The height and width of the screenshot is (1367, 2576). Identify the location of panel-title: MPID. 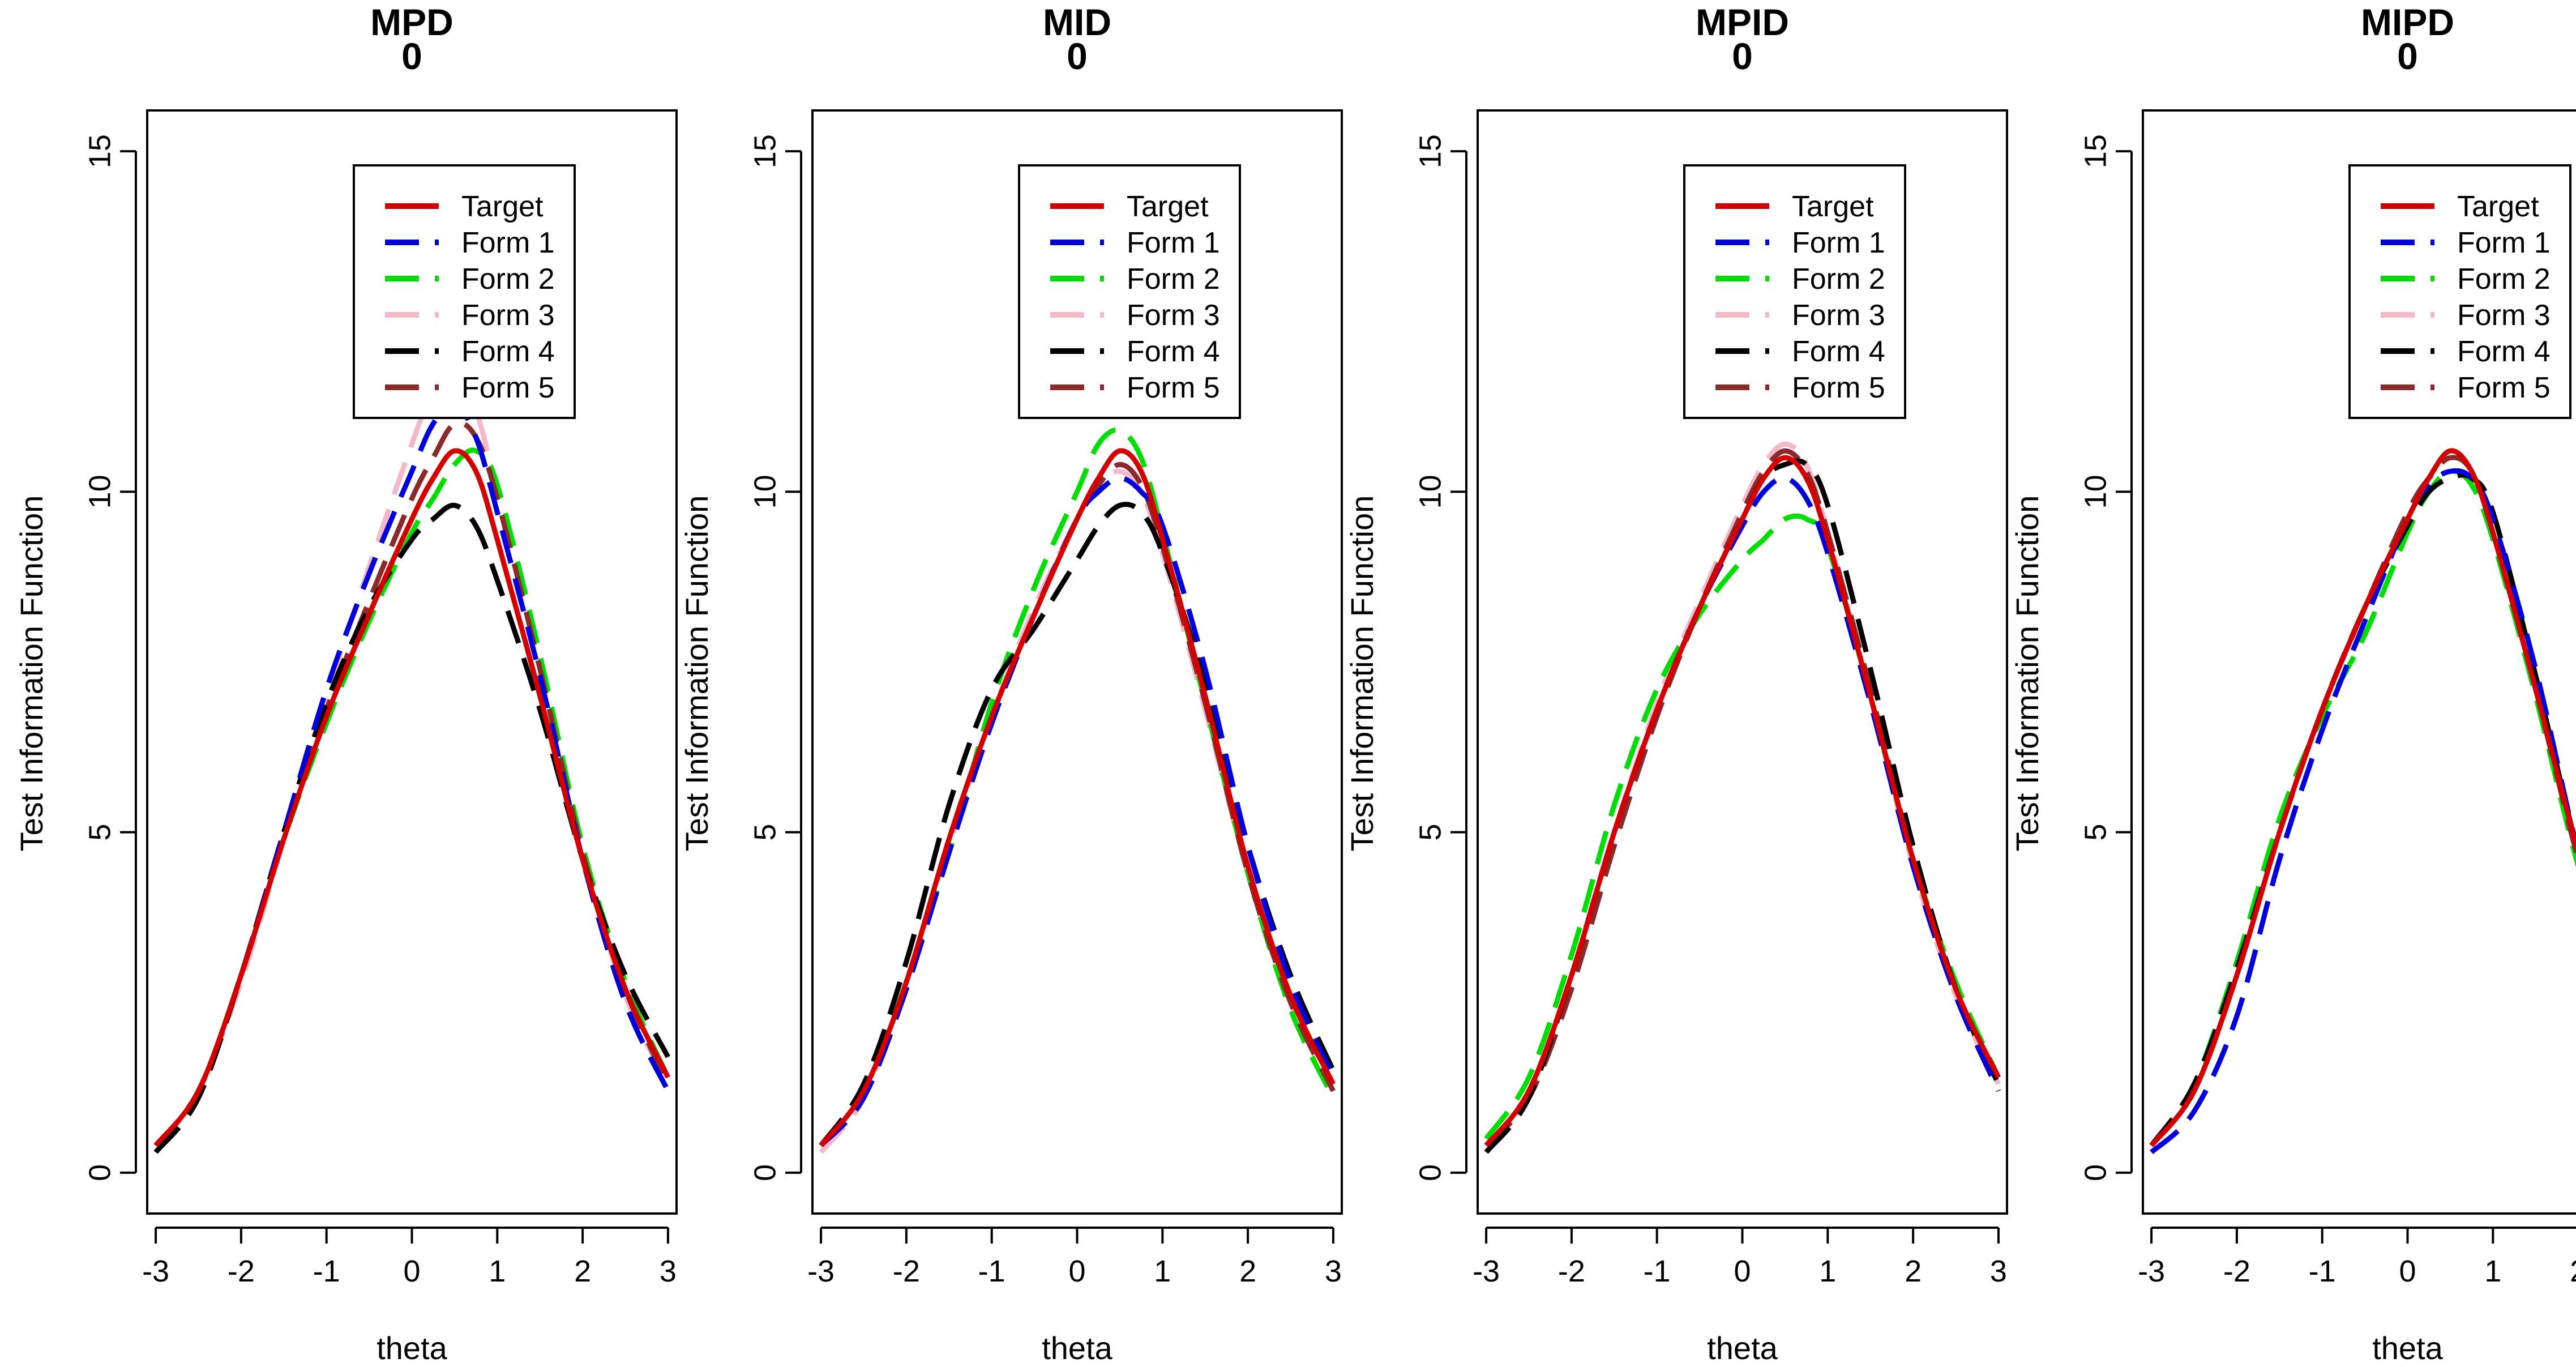
(1742, 22).